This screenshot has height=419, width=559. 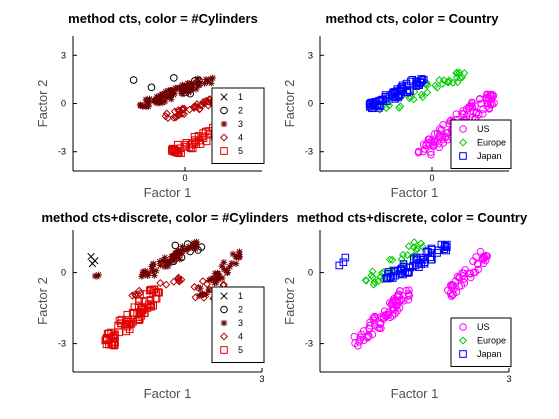 What do you see at coordinates (184, 178) in the screenshot?
I see `x-tick-label: 0` at bounding box center [184, 178].